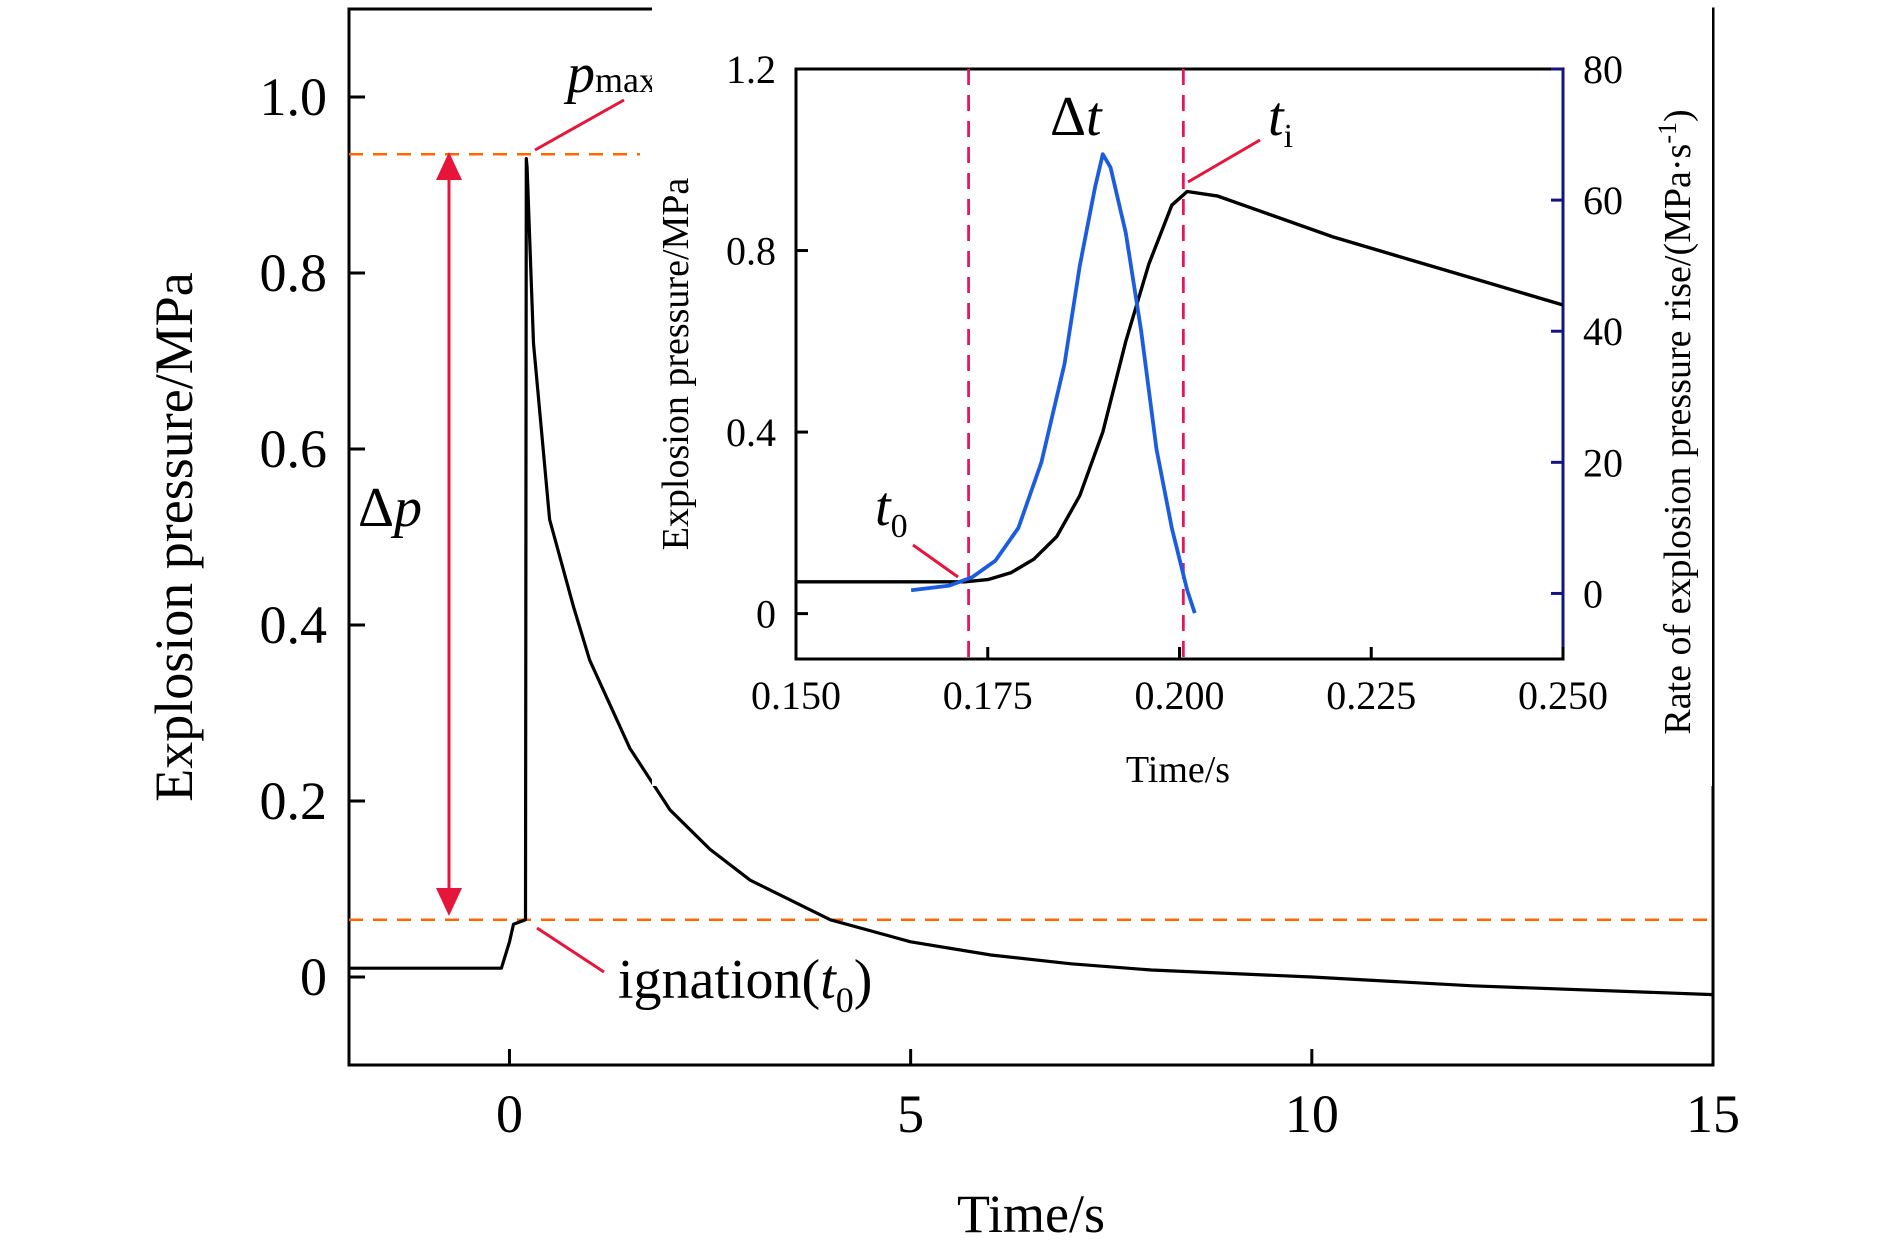  What do you see at coordinates (1280, 120) in the screenshot?
I see `ti-label: ti` at bounding box center [1280, 120].